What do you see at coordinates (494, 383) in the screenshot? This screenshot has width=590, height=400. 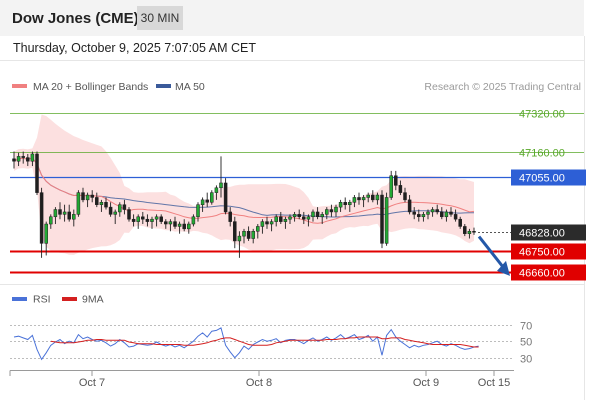 I see `x-tick-label: Oct 15` at bounding box center [494, 383].